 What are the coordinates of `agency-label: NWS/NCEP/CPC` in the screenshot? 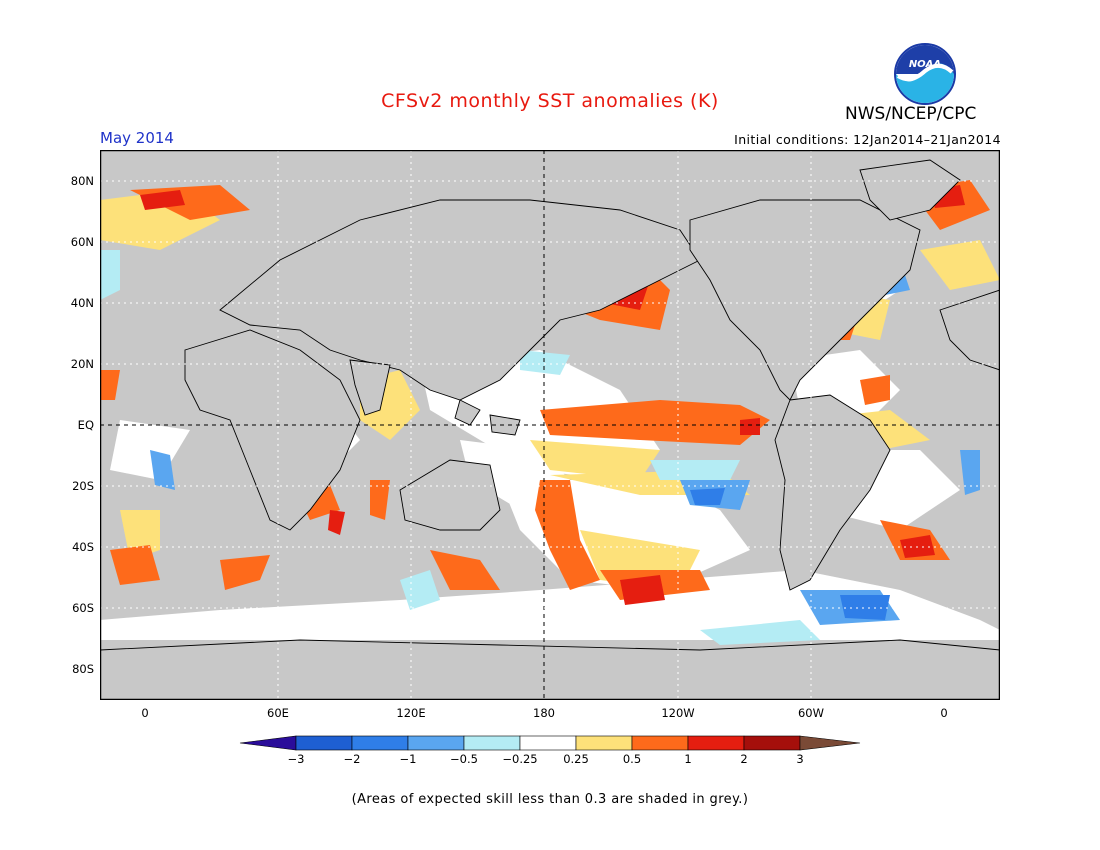 It's located at (911, 114).